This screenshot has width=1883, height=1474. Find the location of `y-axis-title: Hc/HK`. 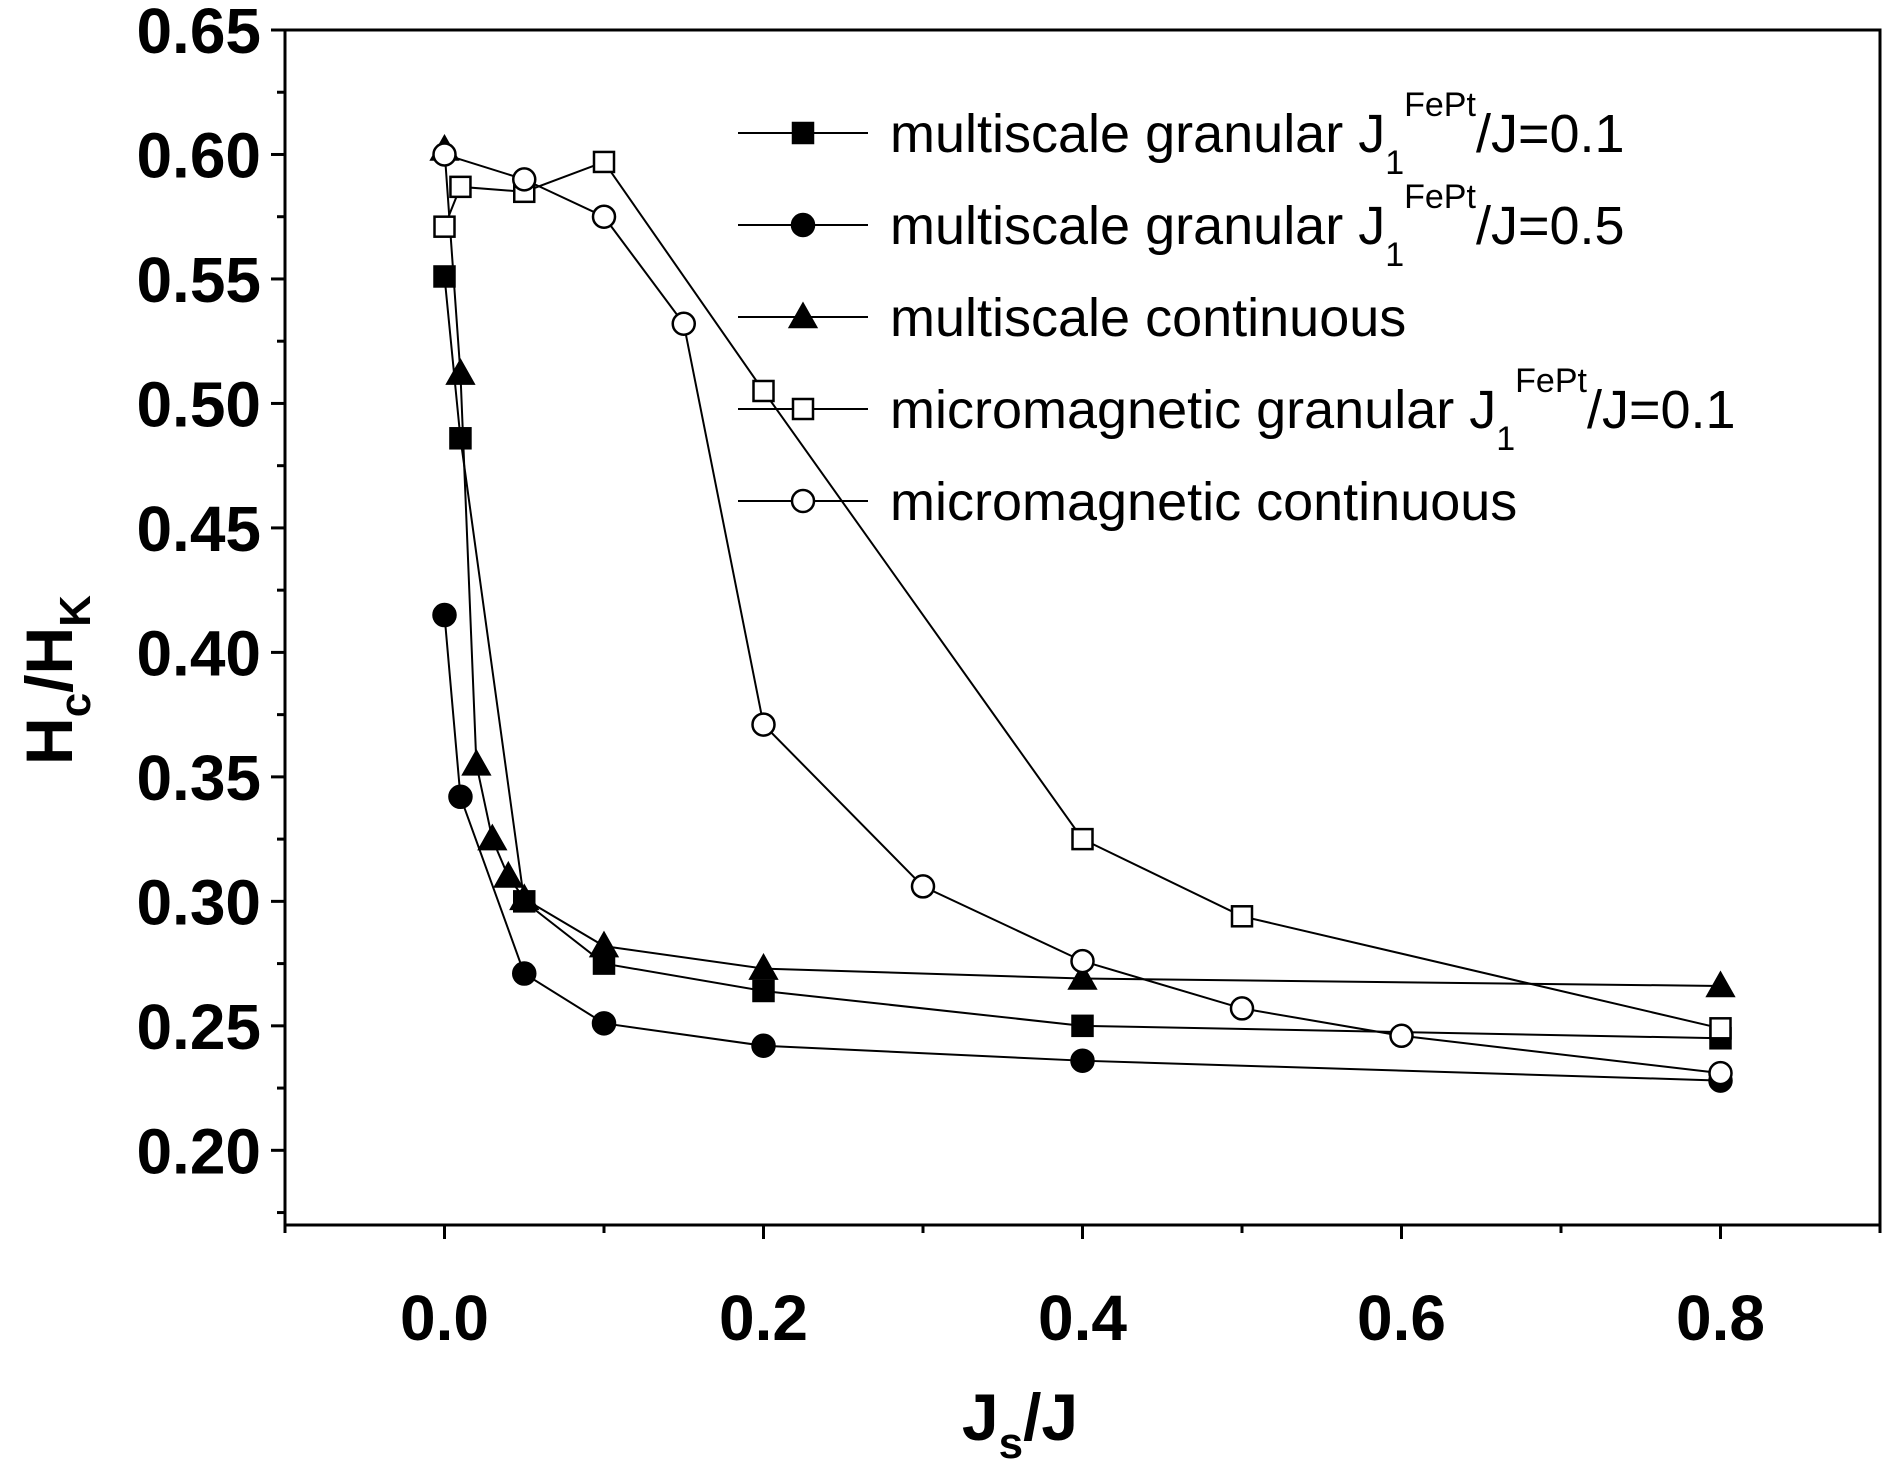

y-axis-title: Hc/HK is located at coordinates (56, 680).